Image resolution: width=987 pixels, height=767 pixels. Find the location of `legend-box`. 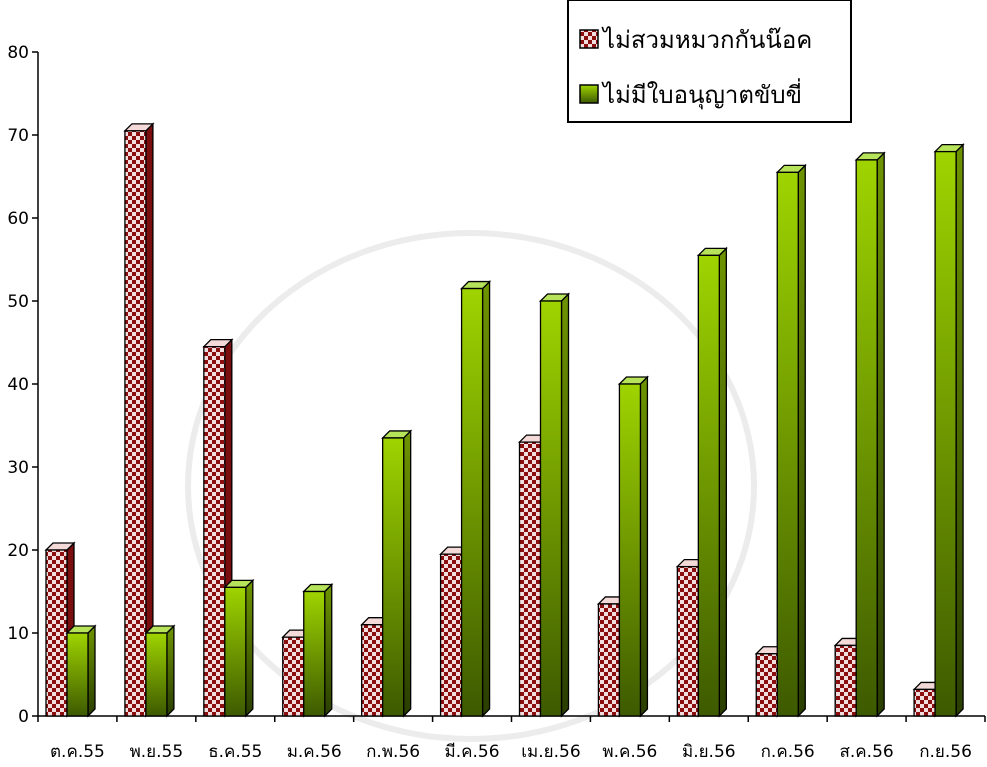

legend-box is located at coordinates (709, 61).